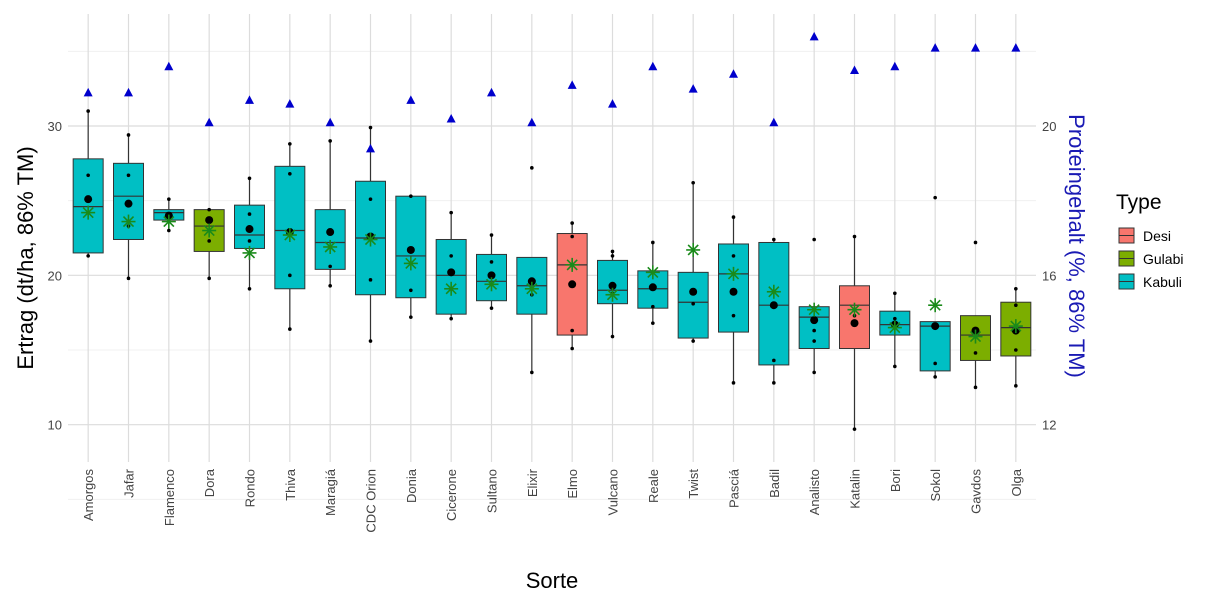 Image resolution: width=1207 pixels, height=594 pixels. Describe the element at coordinates (55, 126) in the screenshot. I see `y-tick-label: 30` at that location.